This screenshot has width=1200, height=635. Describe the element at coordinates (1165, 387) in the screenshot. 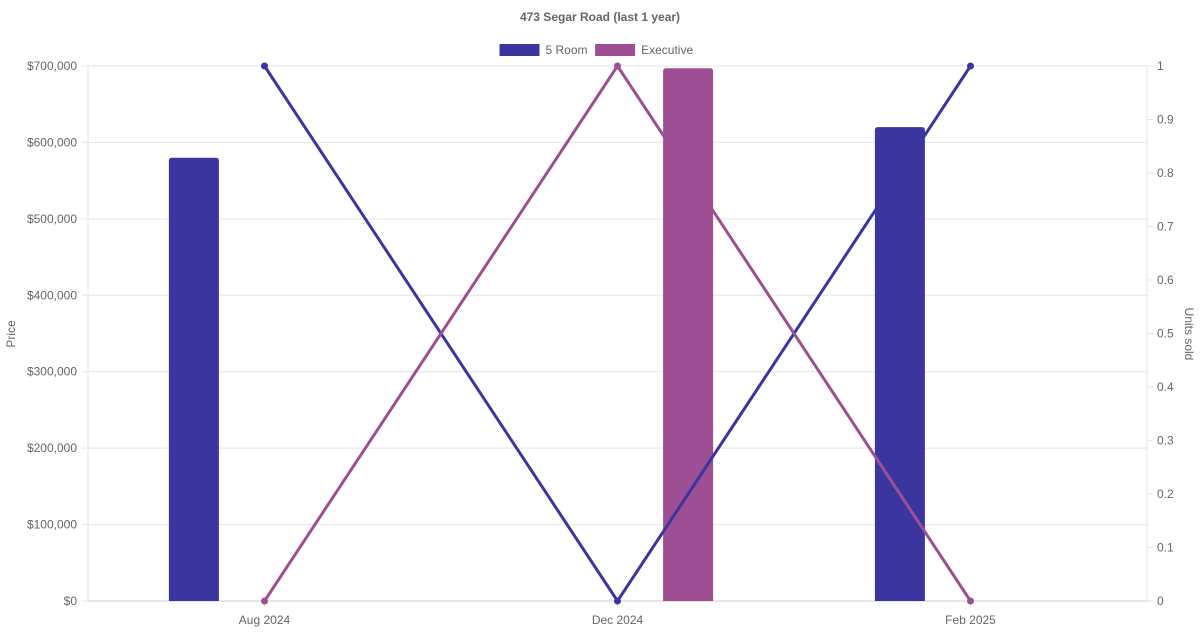

I see `y-right-tick-label: 0.4` at that location.